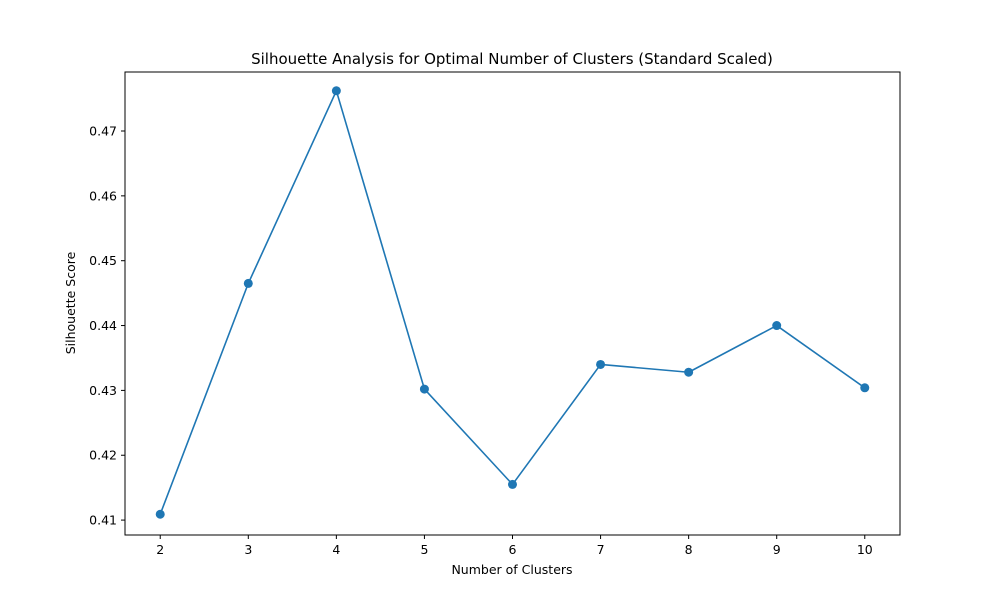 The image size is (1000, 600). What do you see at coordinates (103, 260) in the screenshot?
I see `y-tick-label: 0.45` at bounding box center [103, 260].